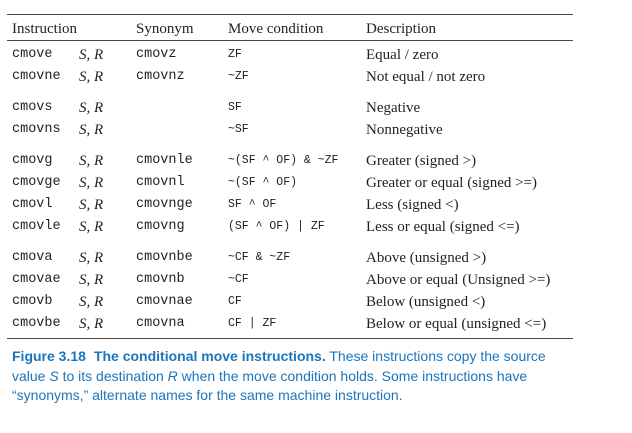 The width and height of the screenshot is (632, 433). Describe the element at coordinates (32, 257) in the screenshot. I see `instruction-cell: cmova` at that location.